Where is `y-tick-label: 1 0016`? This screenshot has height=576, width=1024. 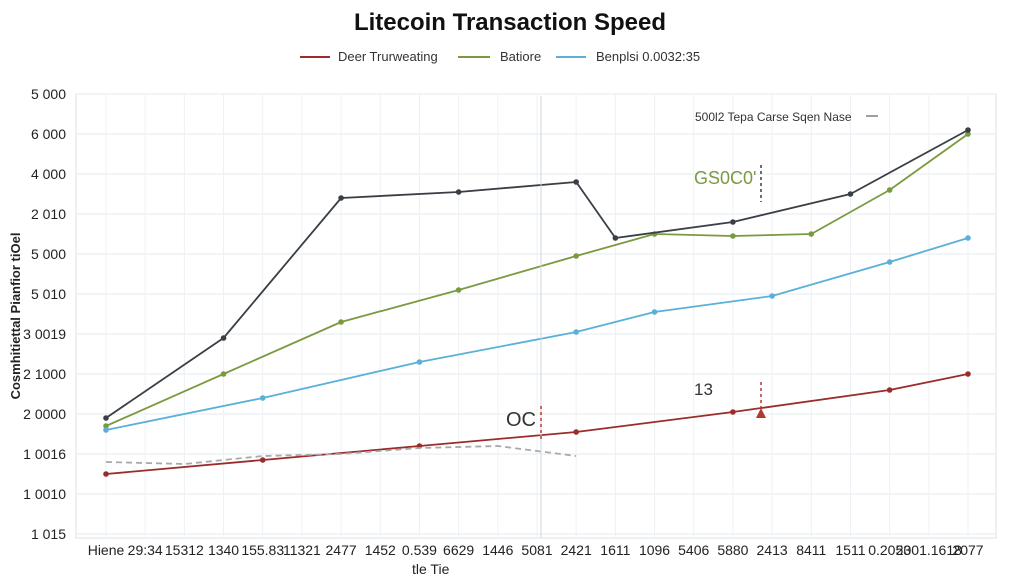
y-tick-label: 1 0016 is located at coordinates (44, 454).